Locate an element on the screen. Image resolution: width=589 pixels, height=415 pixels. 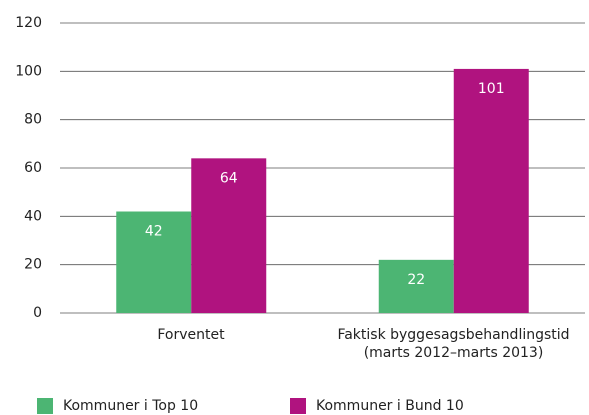
value-label: 64 is located at coordinates (229, 178).